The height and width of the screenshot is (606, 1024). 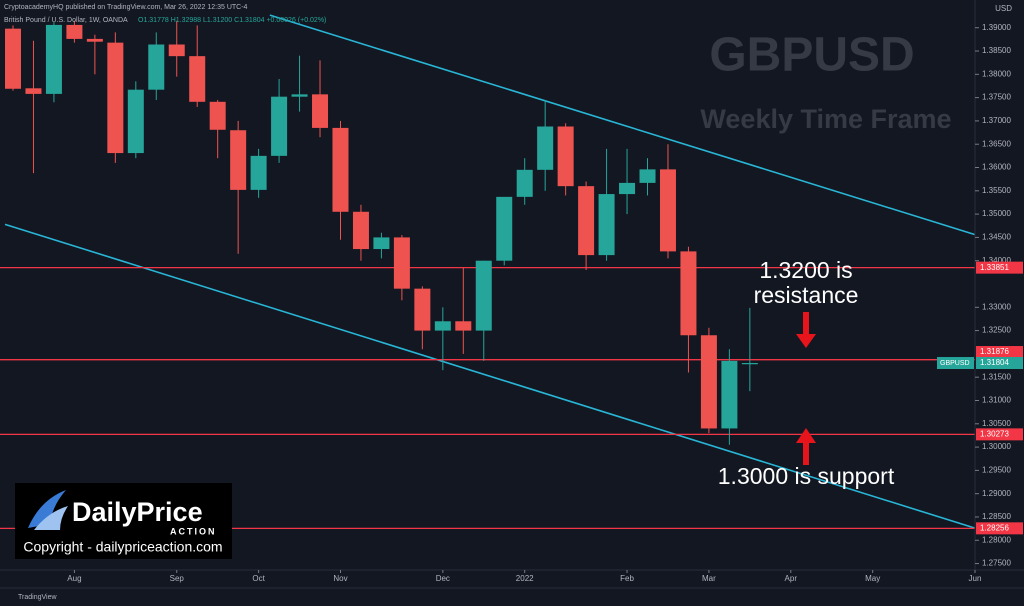 I want to click on y-tick-label: 1.31000, so click(x=996, y=400).